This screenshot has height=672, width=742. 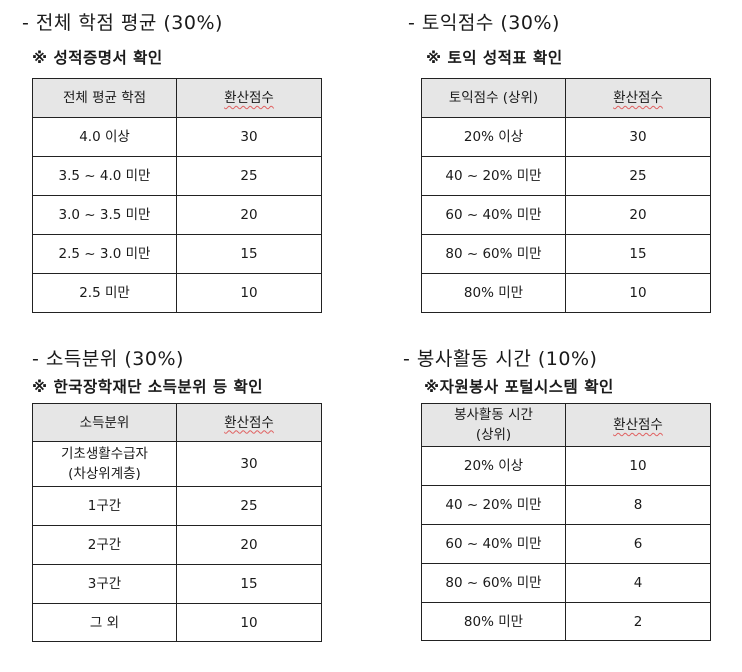 I want to click on table-header-row: 전체 평균 학점 환산점수, so click(x=177, y=98).